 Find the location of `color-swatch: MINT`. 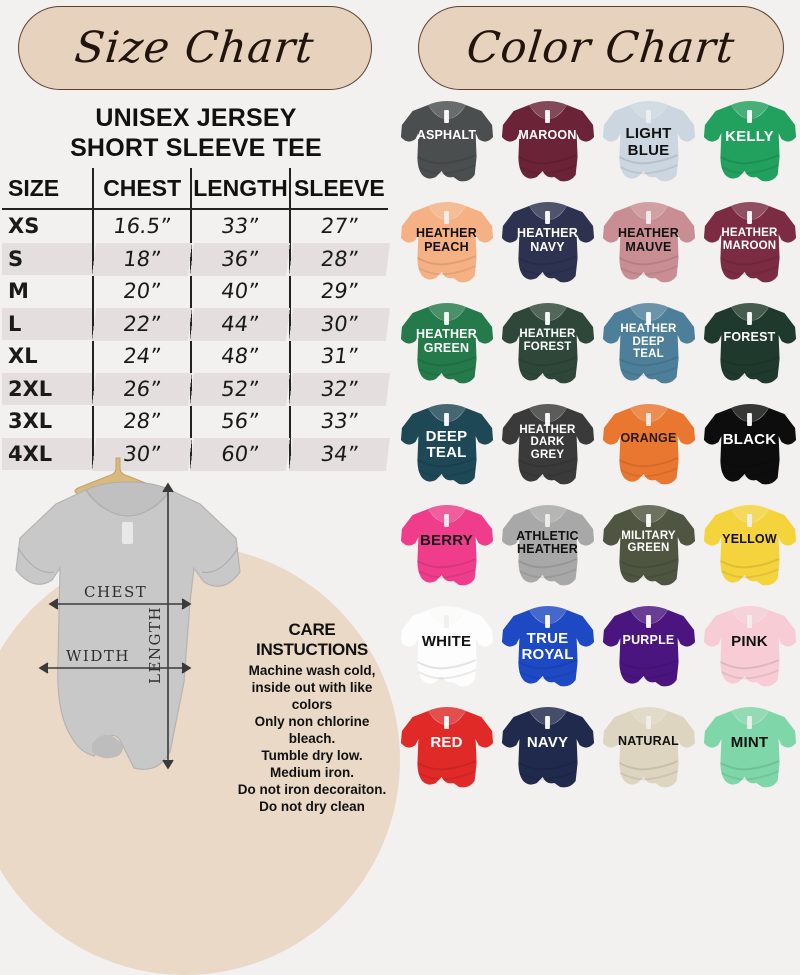

color-swatch: MINT is located at coordinates (749, 747).